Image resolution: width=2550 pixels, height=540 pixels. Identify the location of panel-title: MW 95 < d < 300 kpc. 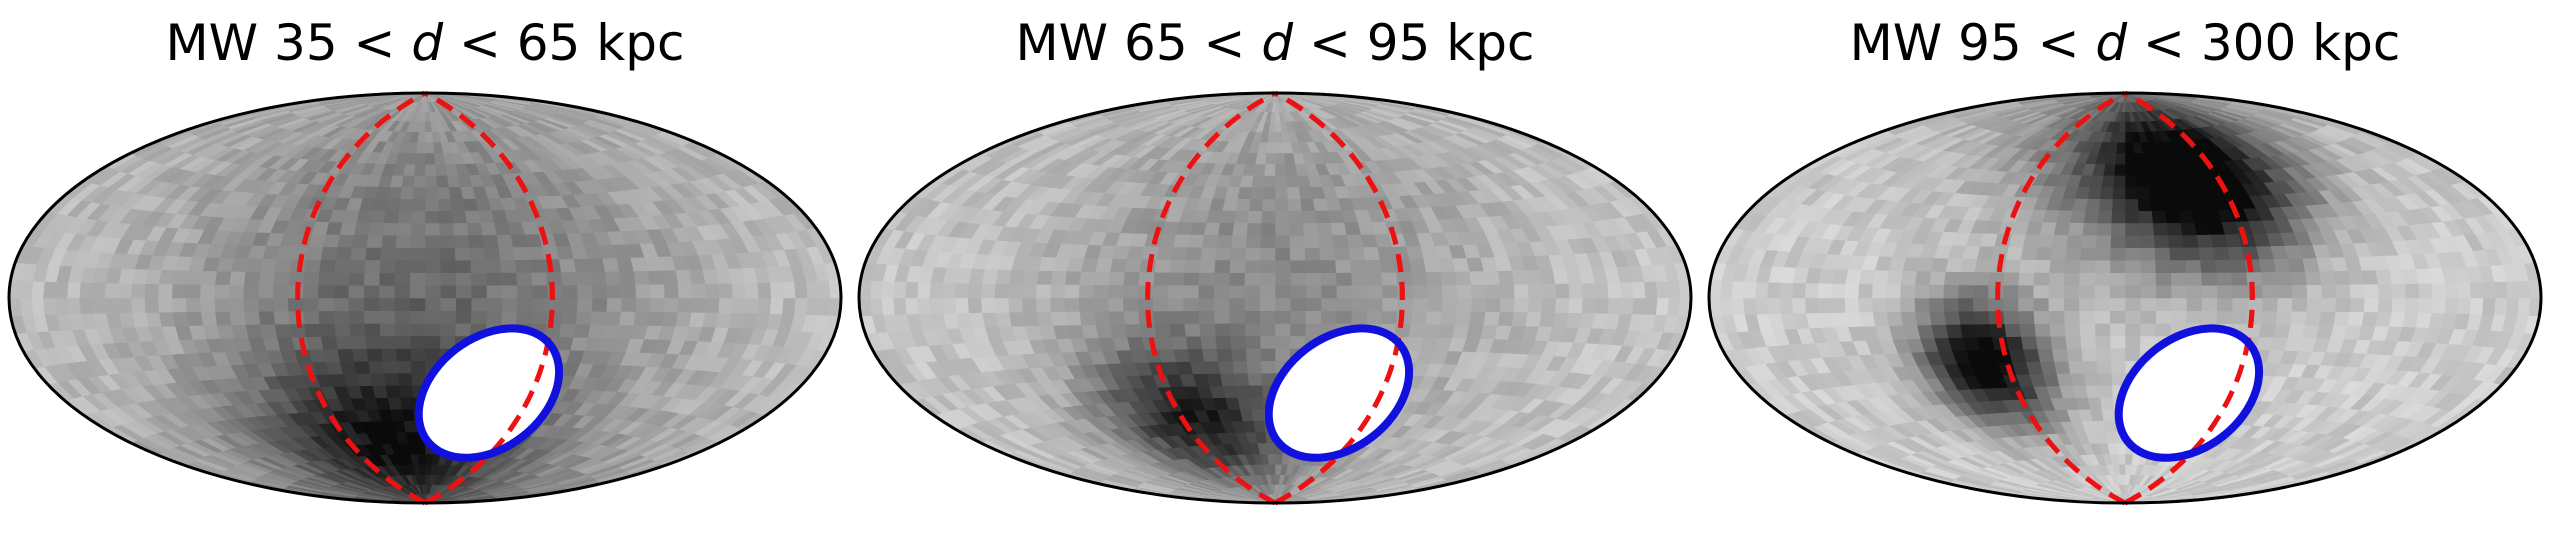
(2125, 43).